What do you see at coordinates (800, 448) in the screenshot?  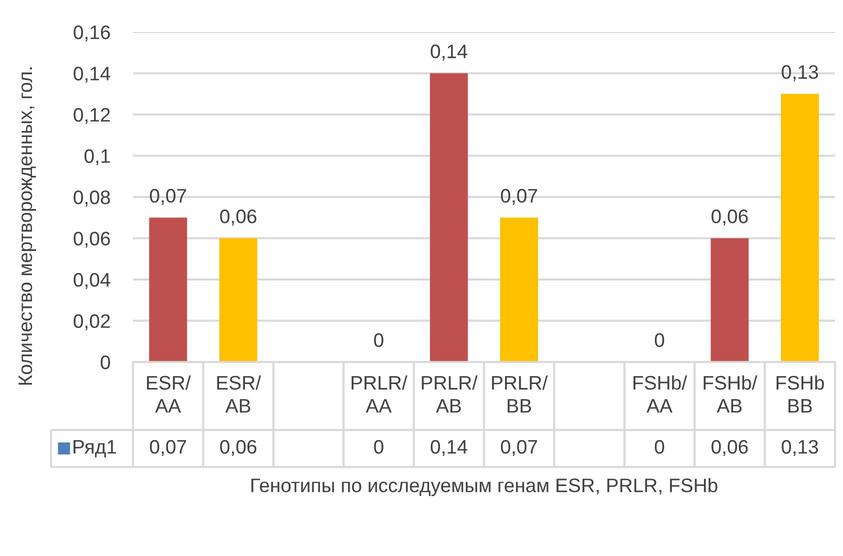 I see `data-label: 0,13` at bounding box center [800, 448].